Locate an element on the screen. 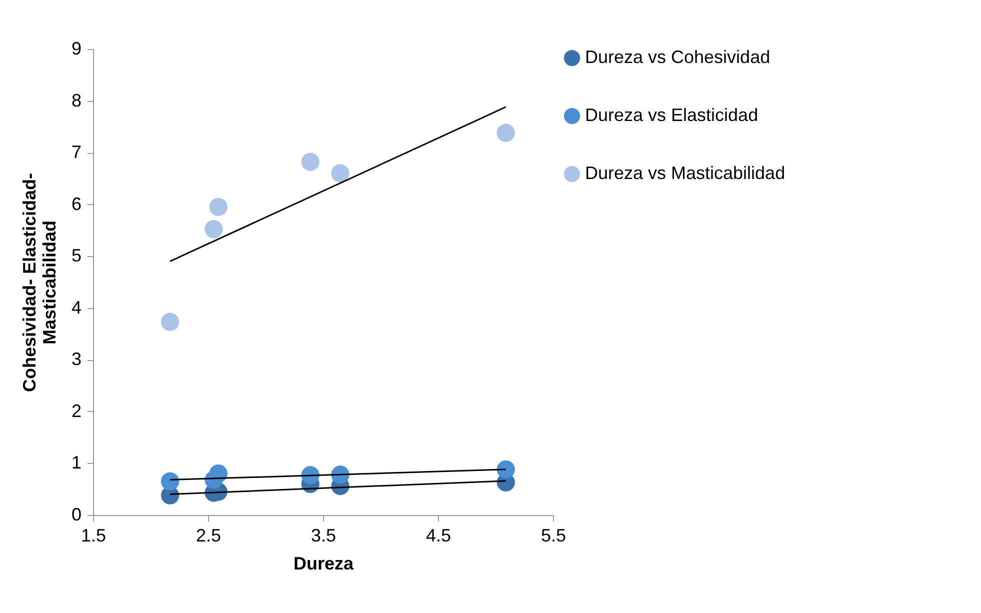  y-tick-label: 4 is located at coordinates (76, 307).